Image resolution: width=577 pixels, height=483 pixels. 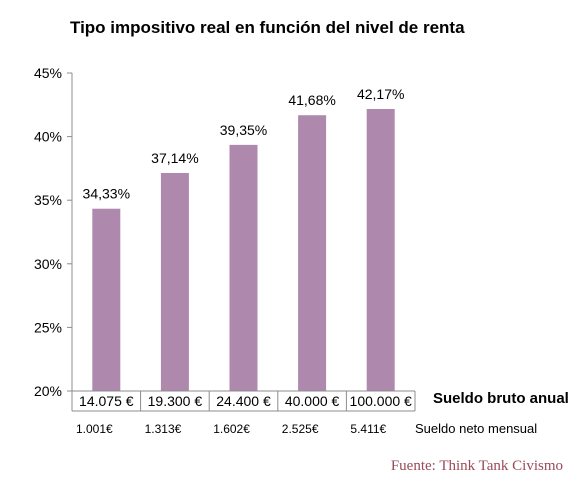 I want to click on secondary-label: 1.602€, so click(x=231, y=429).